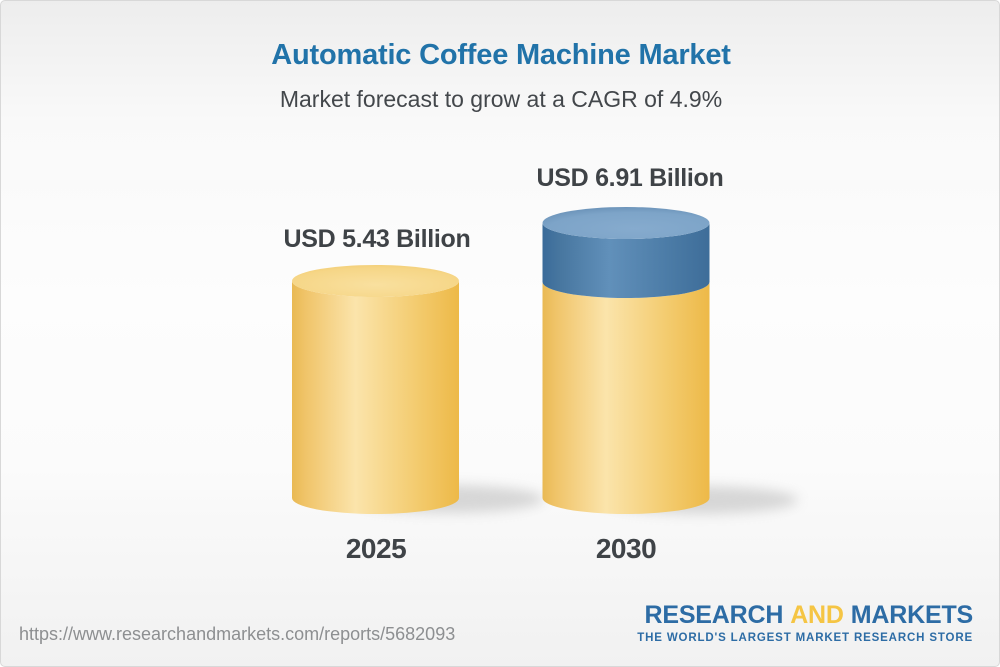 This screenshot has width=1000, height=667. Describe the element at coordinates (714, 615) in the screenshot. I see `logo-word-research: RESEARCH` at that location.